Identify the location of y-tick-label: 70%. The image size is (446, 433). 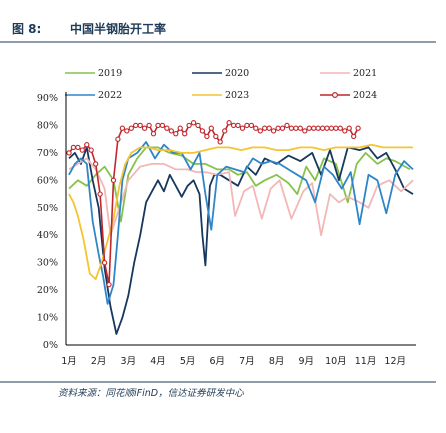
(47, 153).